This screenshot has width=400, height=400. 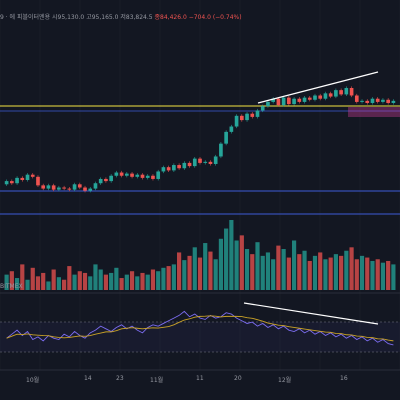 I want to click on legend-close: 종84,426.0, so click(x=170, y=17).